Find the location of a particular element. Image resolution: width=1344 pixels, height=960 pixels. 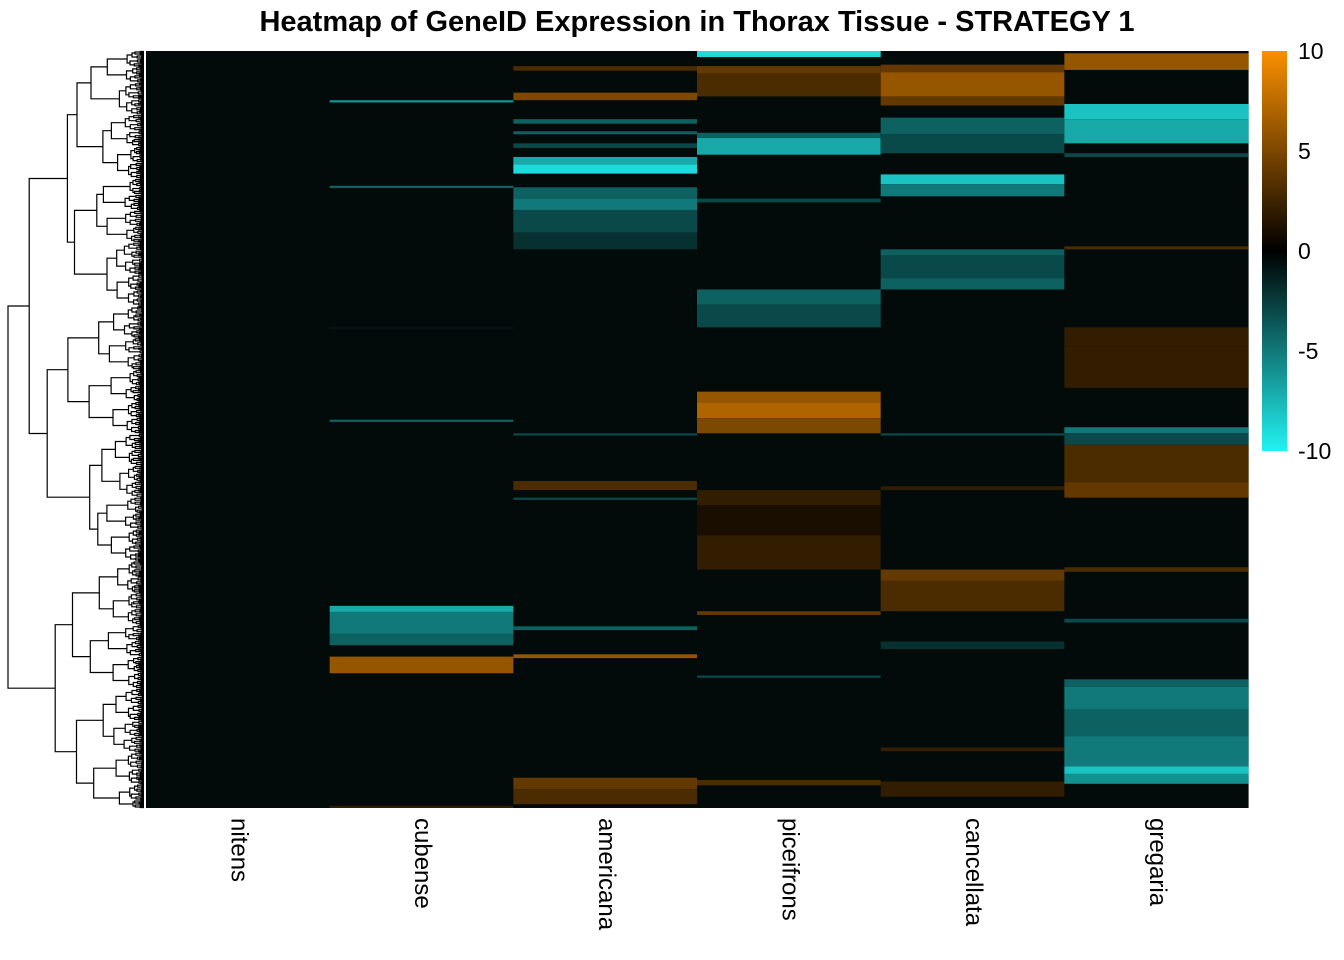

colorbar-tick-label: -5 is located at coordinates (1308, 351).